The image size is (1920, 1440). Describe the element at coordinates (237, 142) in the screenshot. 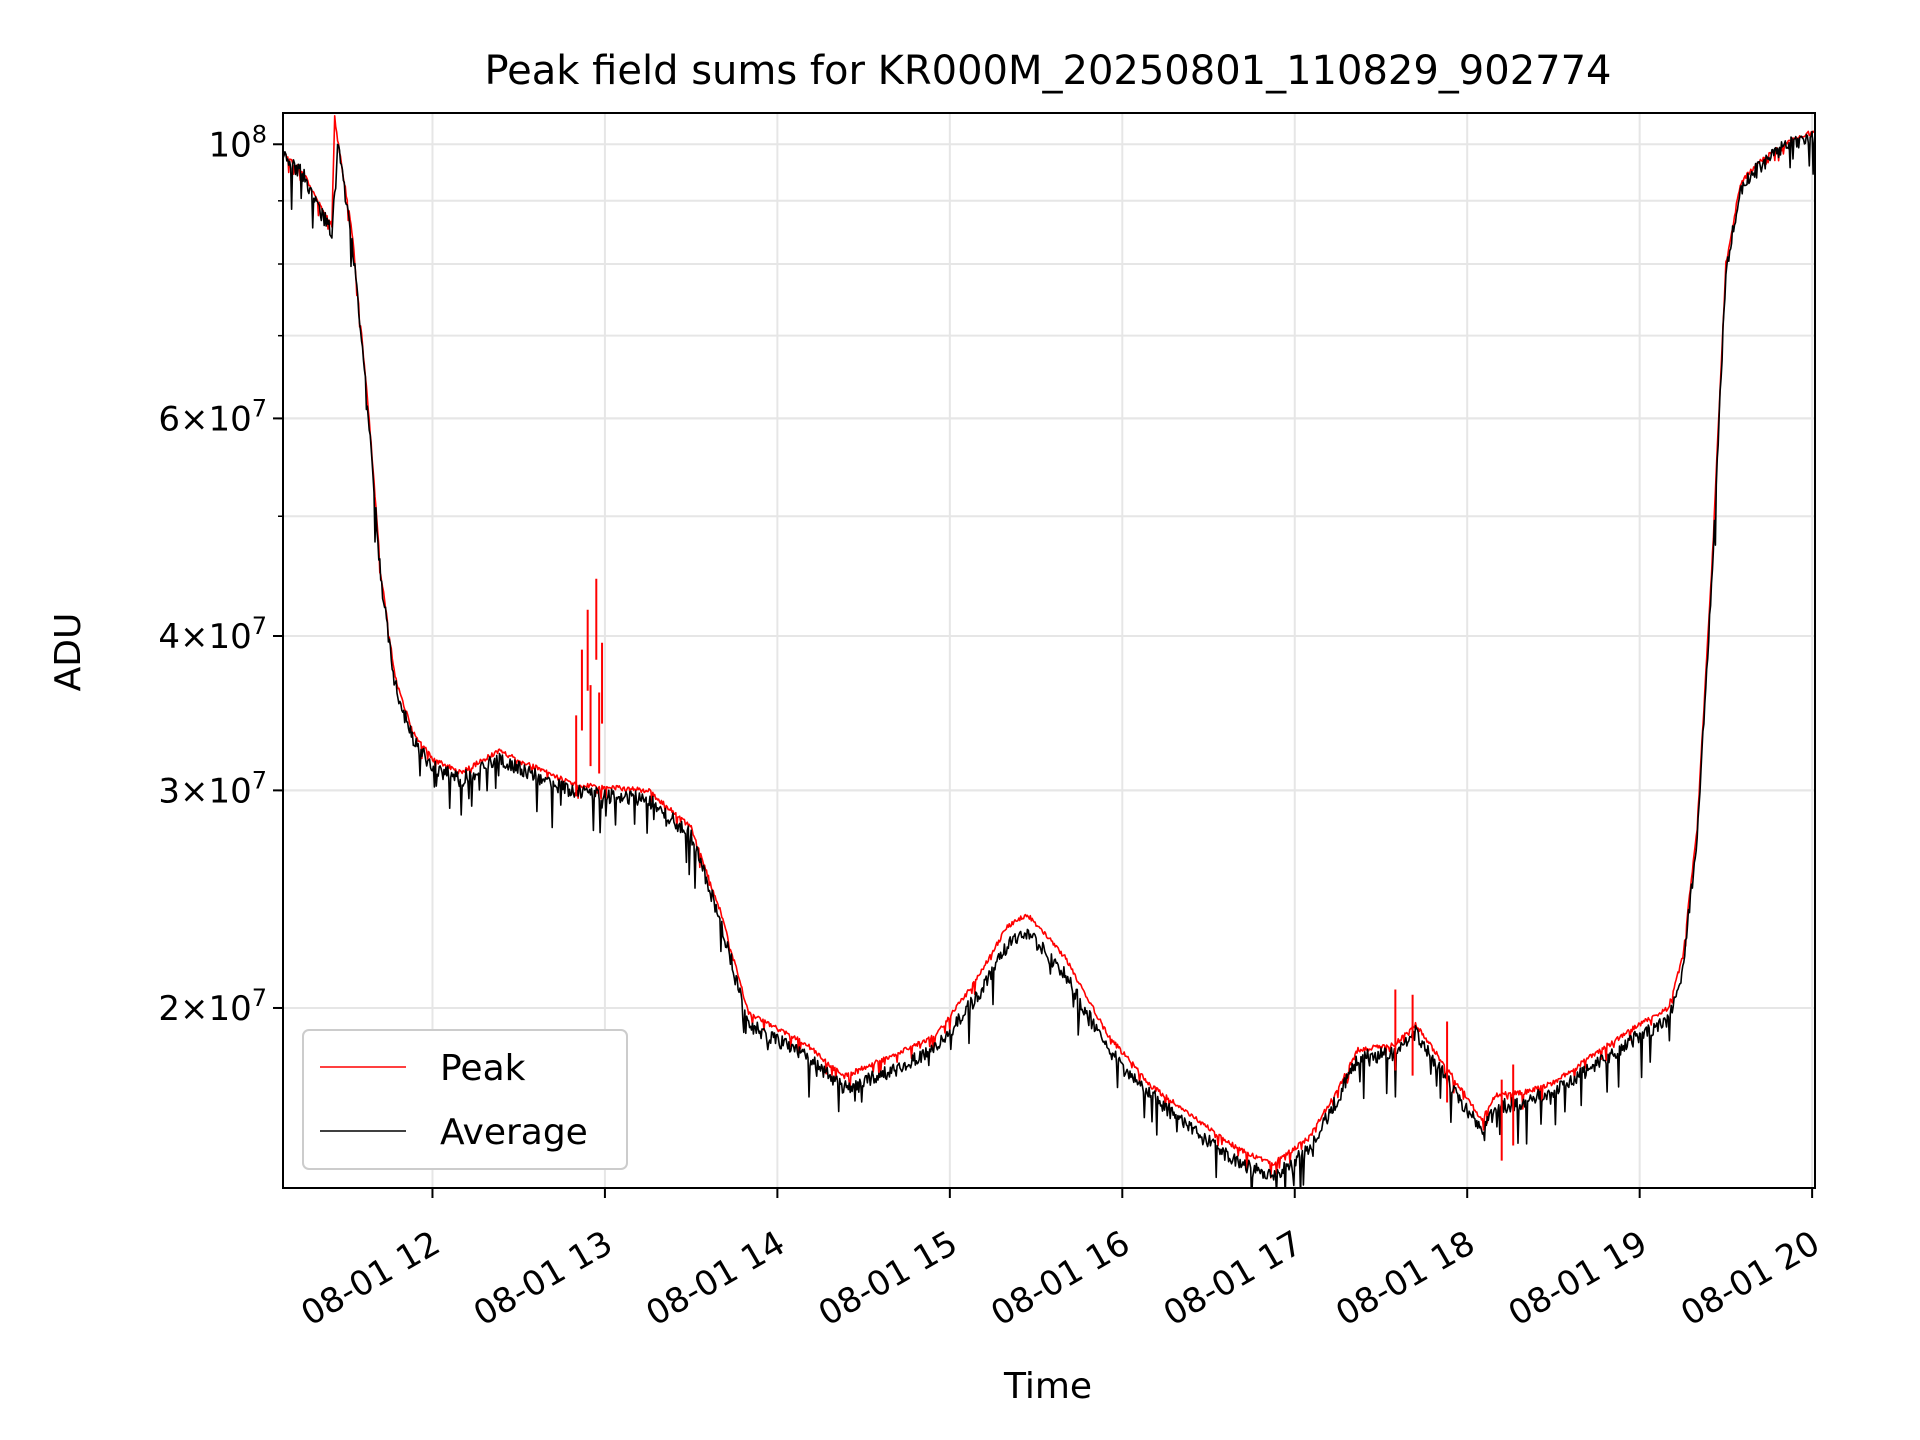

I see `y-tick-label: 108` at that location.